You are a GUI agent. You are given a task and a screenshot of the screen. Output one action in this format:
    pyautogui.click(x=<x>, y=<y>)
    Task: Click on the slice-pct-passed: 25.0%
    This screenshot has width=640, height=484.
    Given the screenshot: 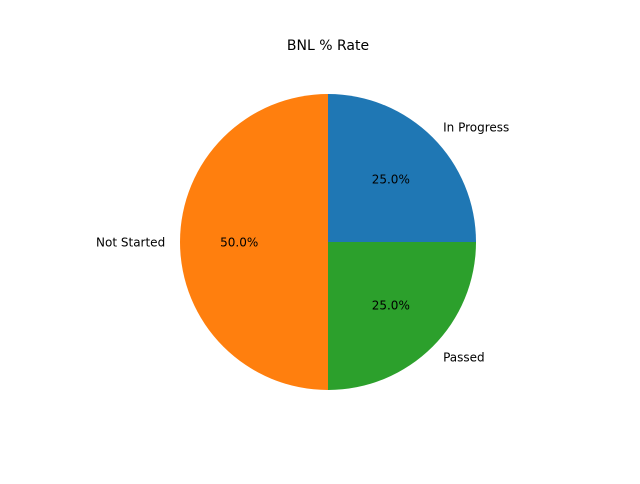 What is the action you would take?
    pyautogui.click(x=391, y=305)
    